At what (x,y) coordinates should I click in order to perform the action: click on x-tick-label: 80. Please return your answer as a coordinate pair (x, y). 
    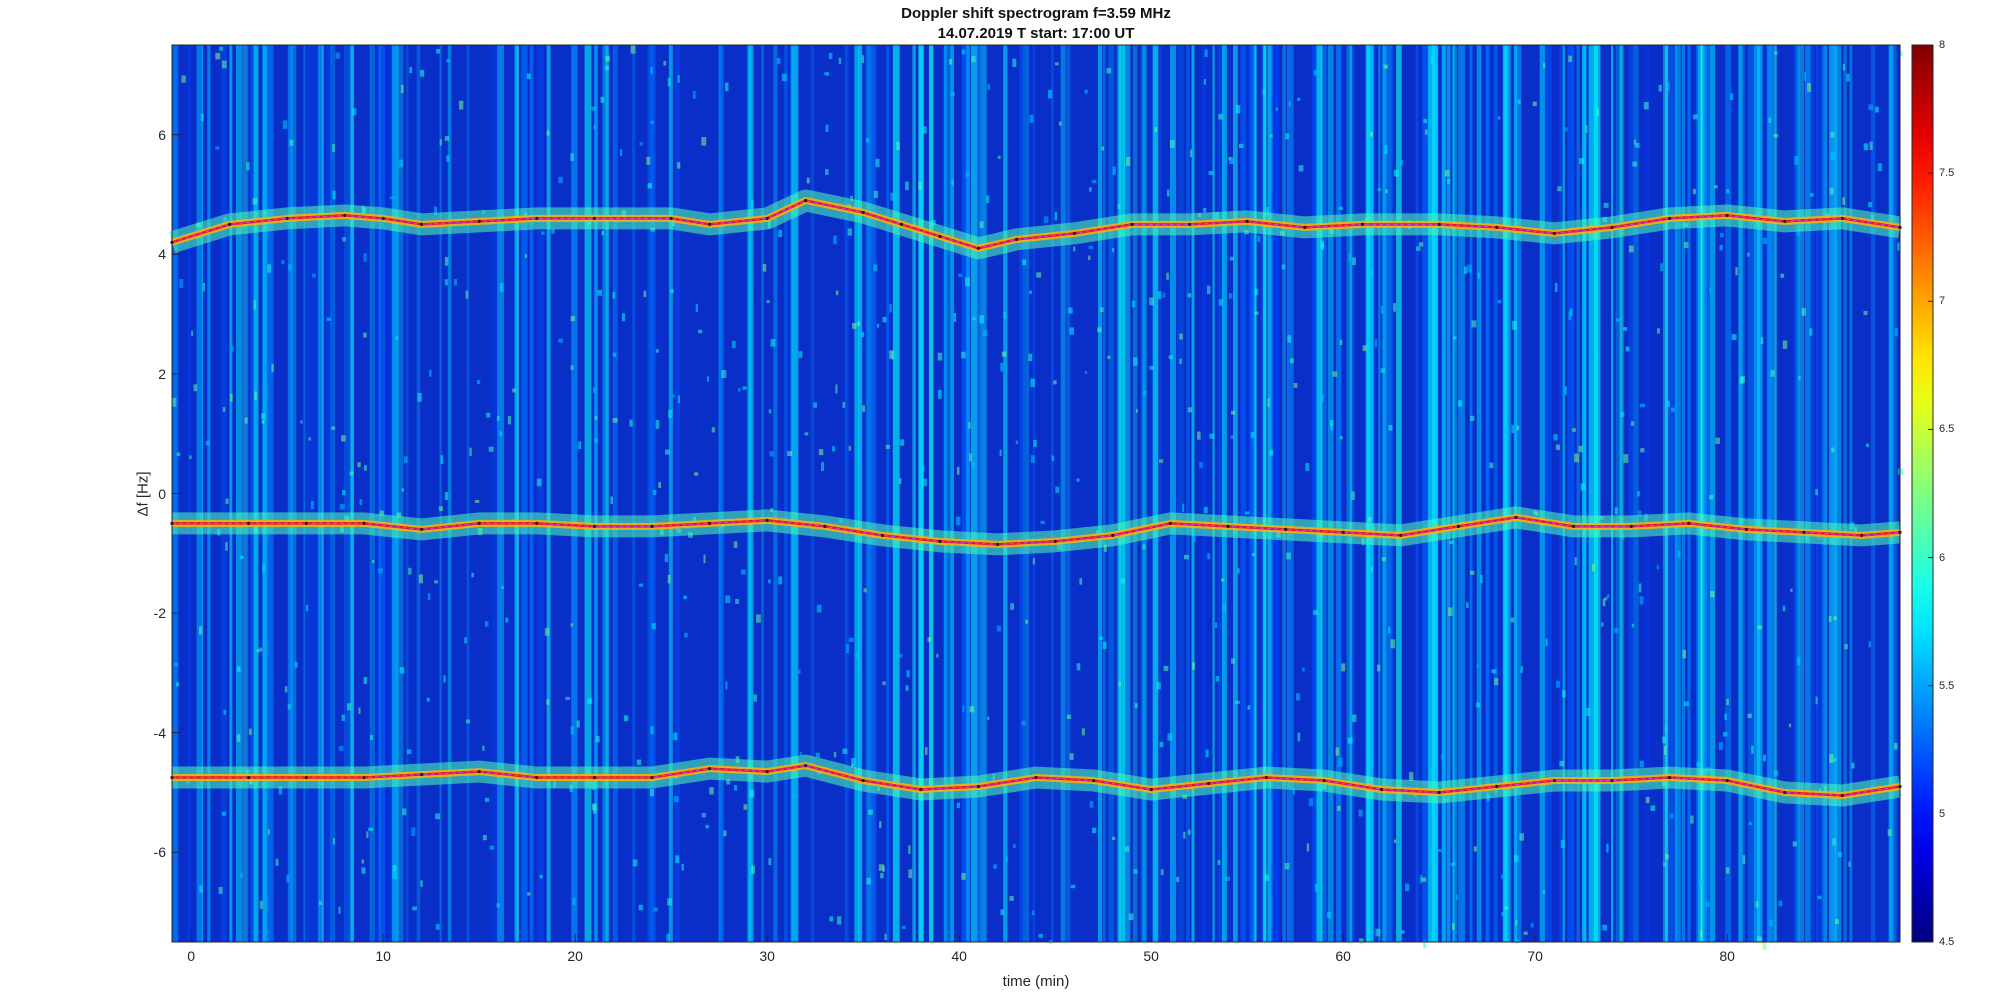
    Looking at the image, I should click on (1727, 956).